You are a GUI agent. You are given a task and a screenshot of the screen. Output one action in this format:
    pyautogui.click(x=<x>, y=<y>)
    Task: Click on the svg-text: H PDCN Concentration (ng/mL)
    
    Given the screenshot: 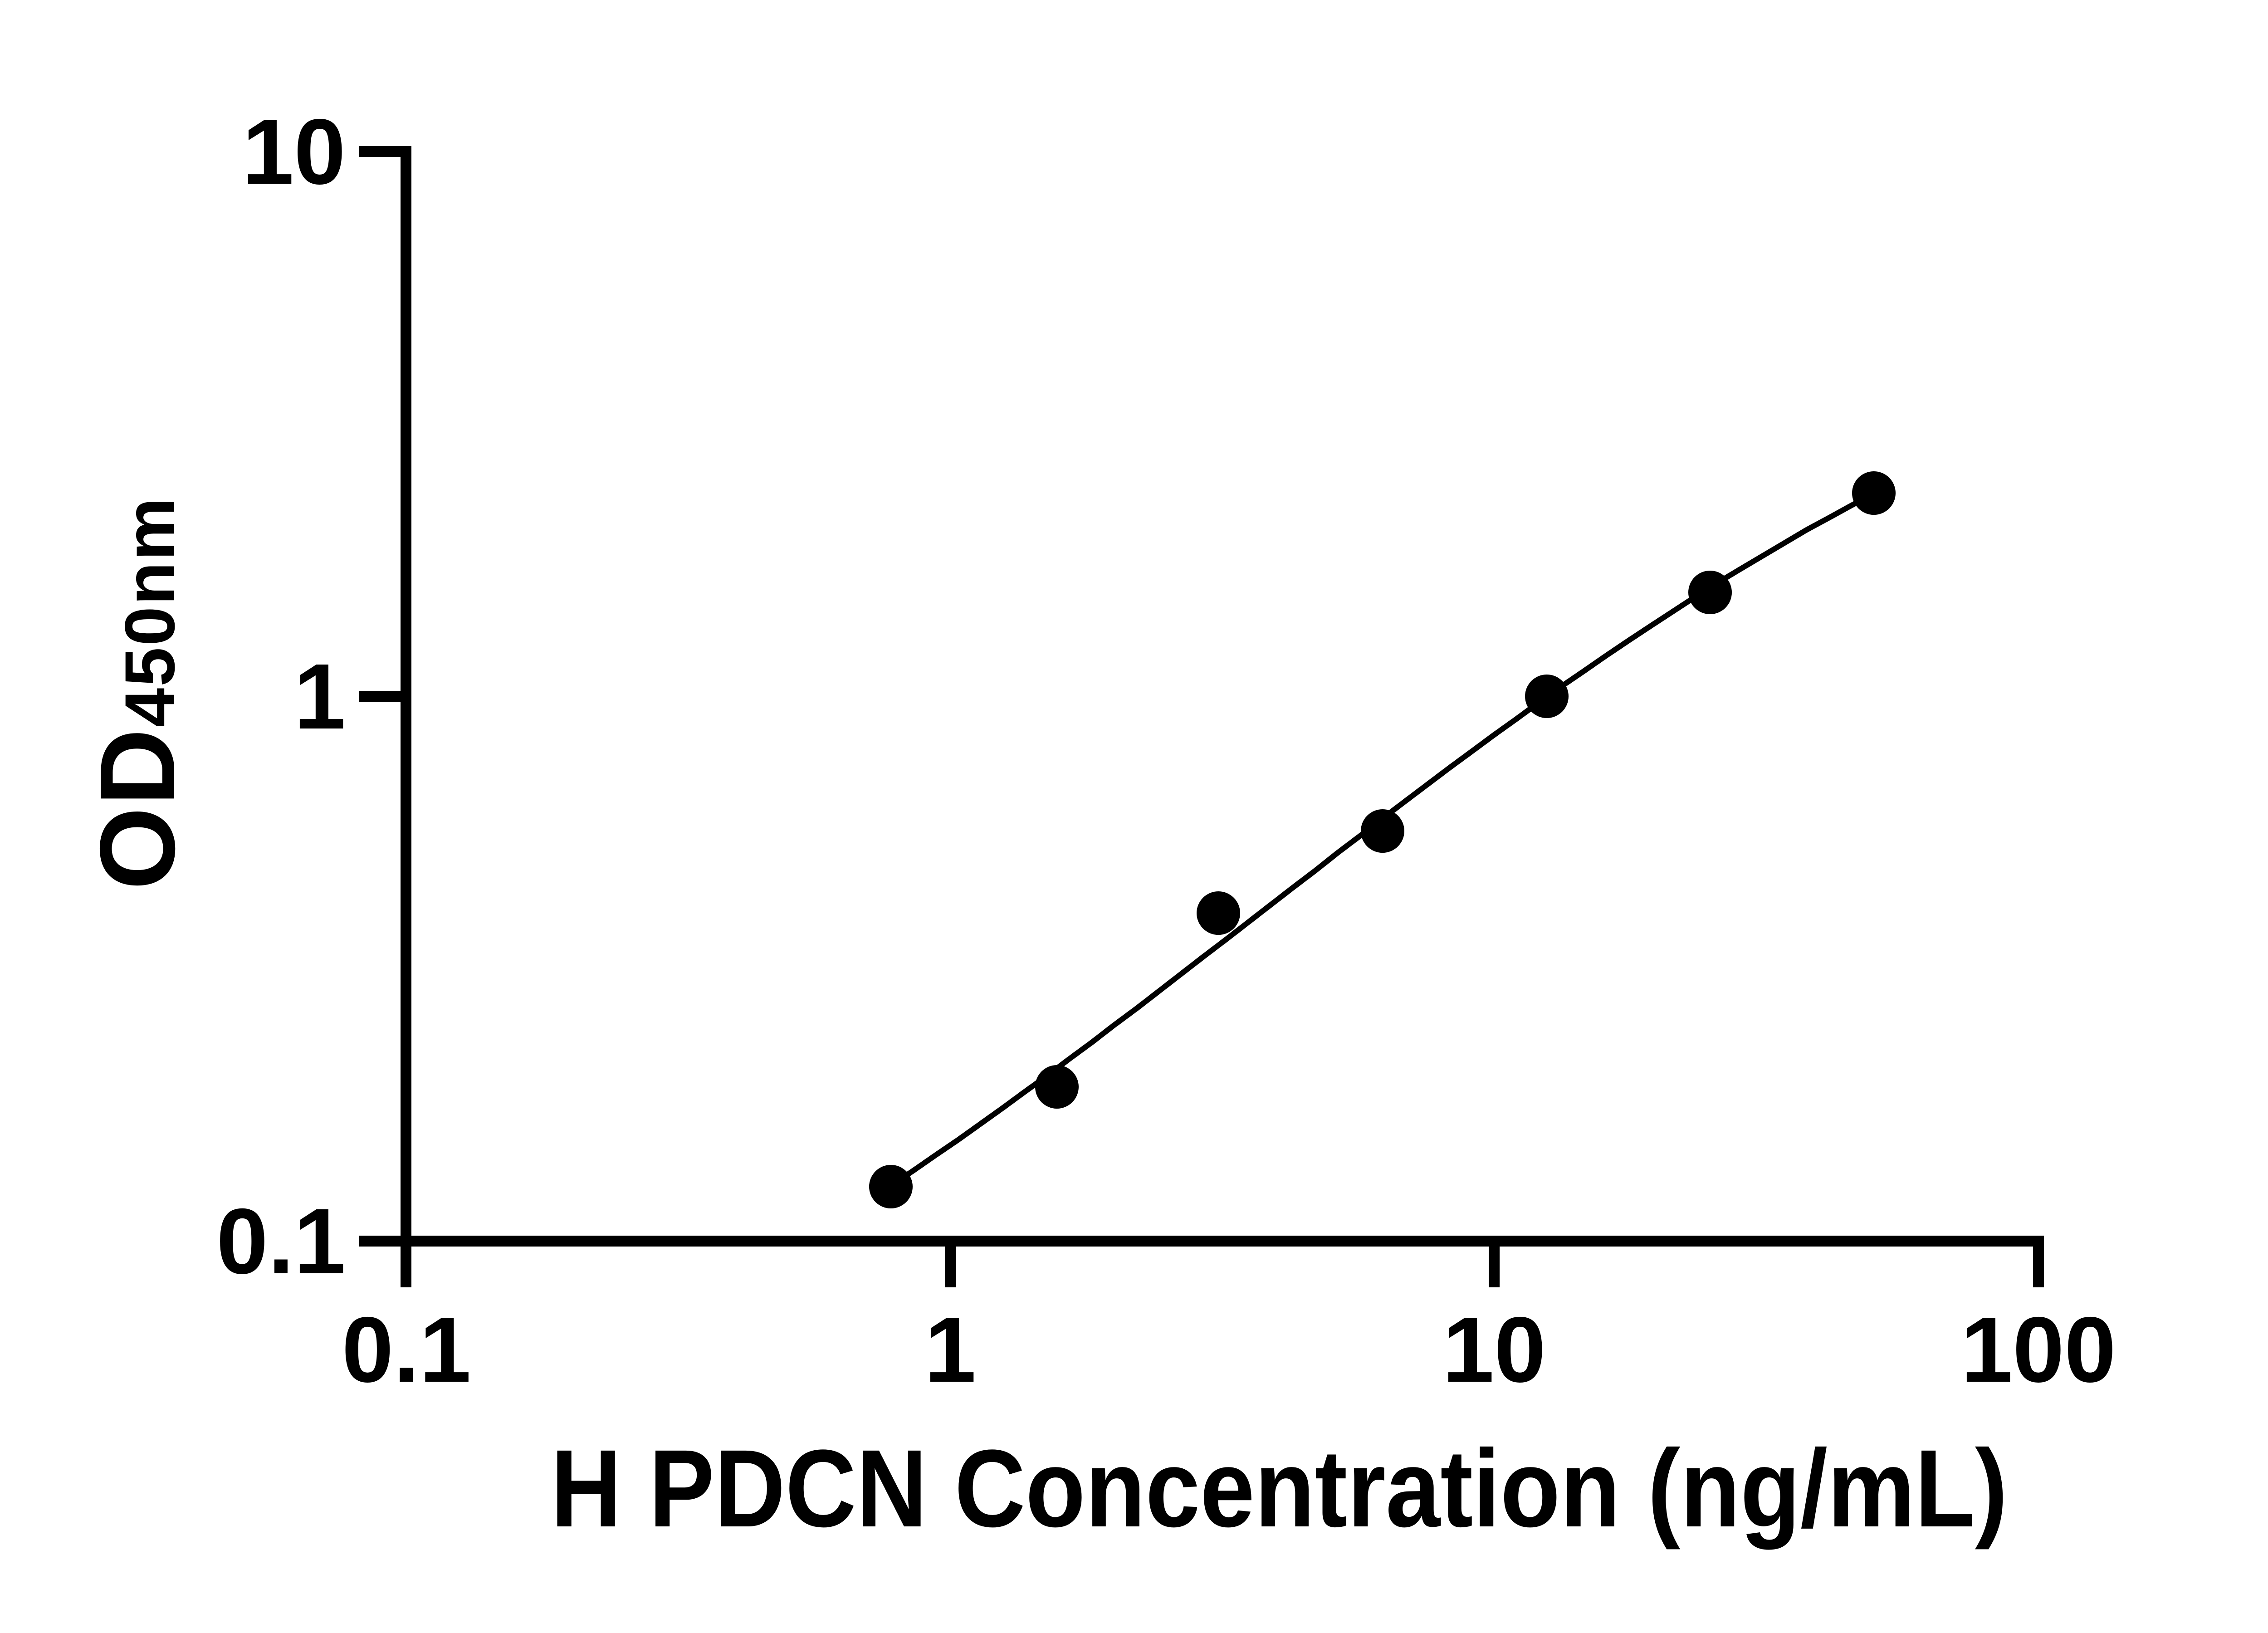 What is the action you would take?
    pyautogui.click(x=1279, y=1488)
    